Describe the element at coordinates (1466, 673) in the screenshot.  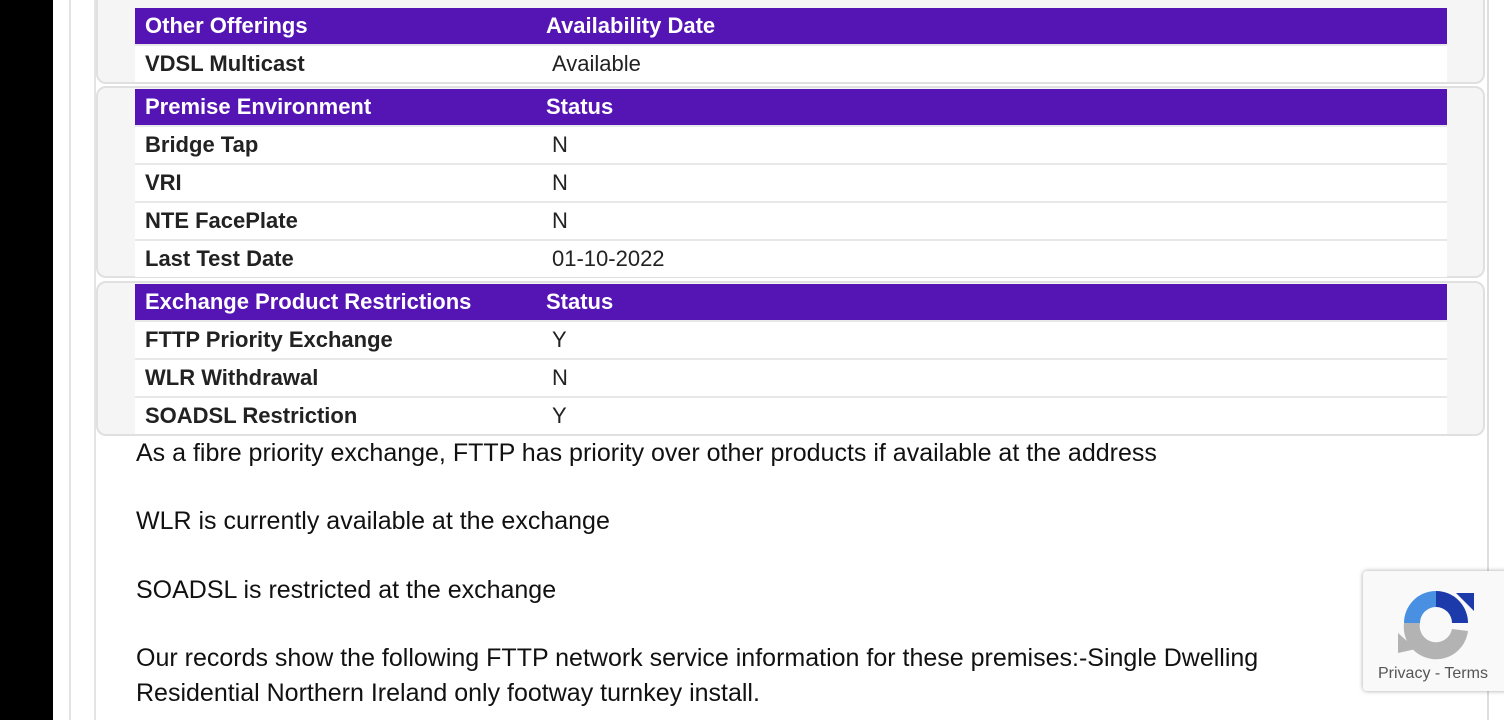
I see `terms-link: Terms` at that location.